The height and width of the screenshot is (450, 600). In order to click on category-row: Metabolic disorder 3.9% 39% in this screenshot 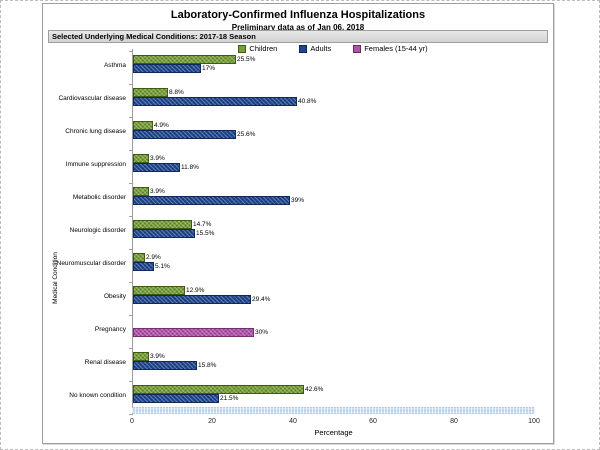, I will do `click(298, 199)`.